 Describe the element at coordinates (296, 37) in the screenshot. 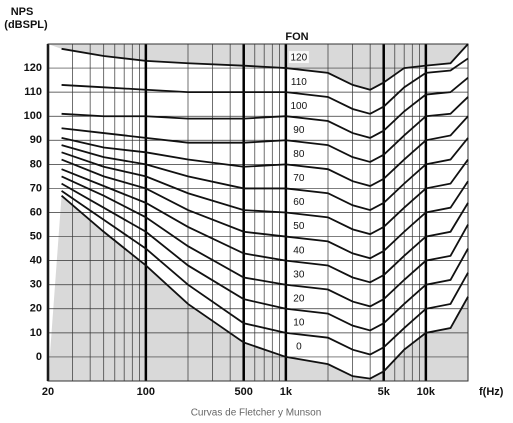

I see `legend-title: FON` at that location.